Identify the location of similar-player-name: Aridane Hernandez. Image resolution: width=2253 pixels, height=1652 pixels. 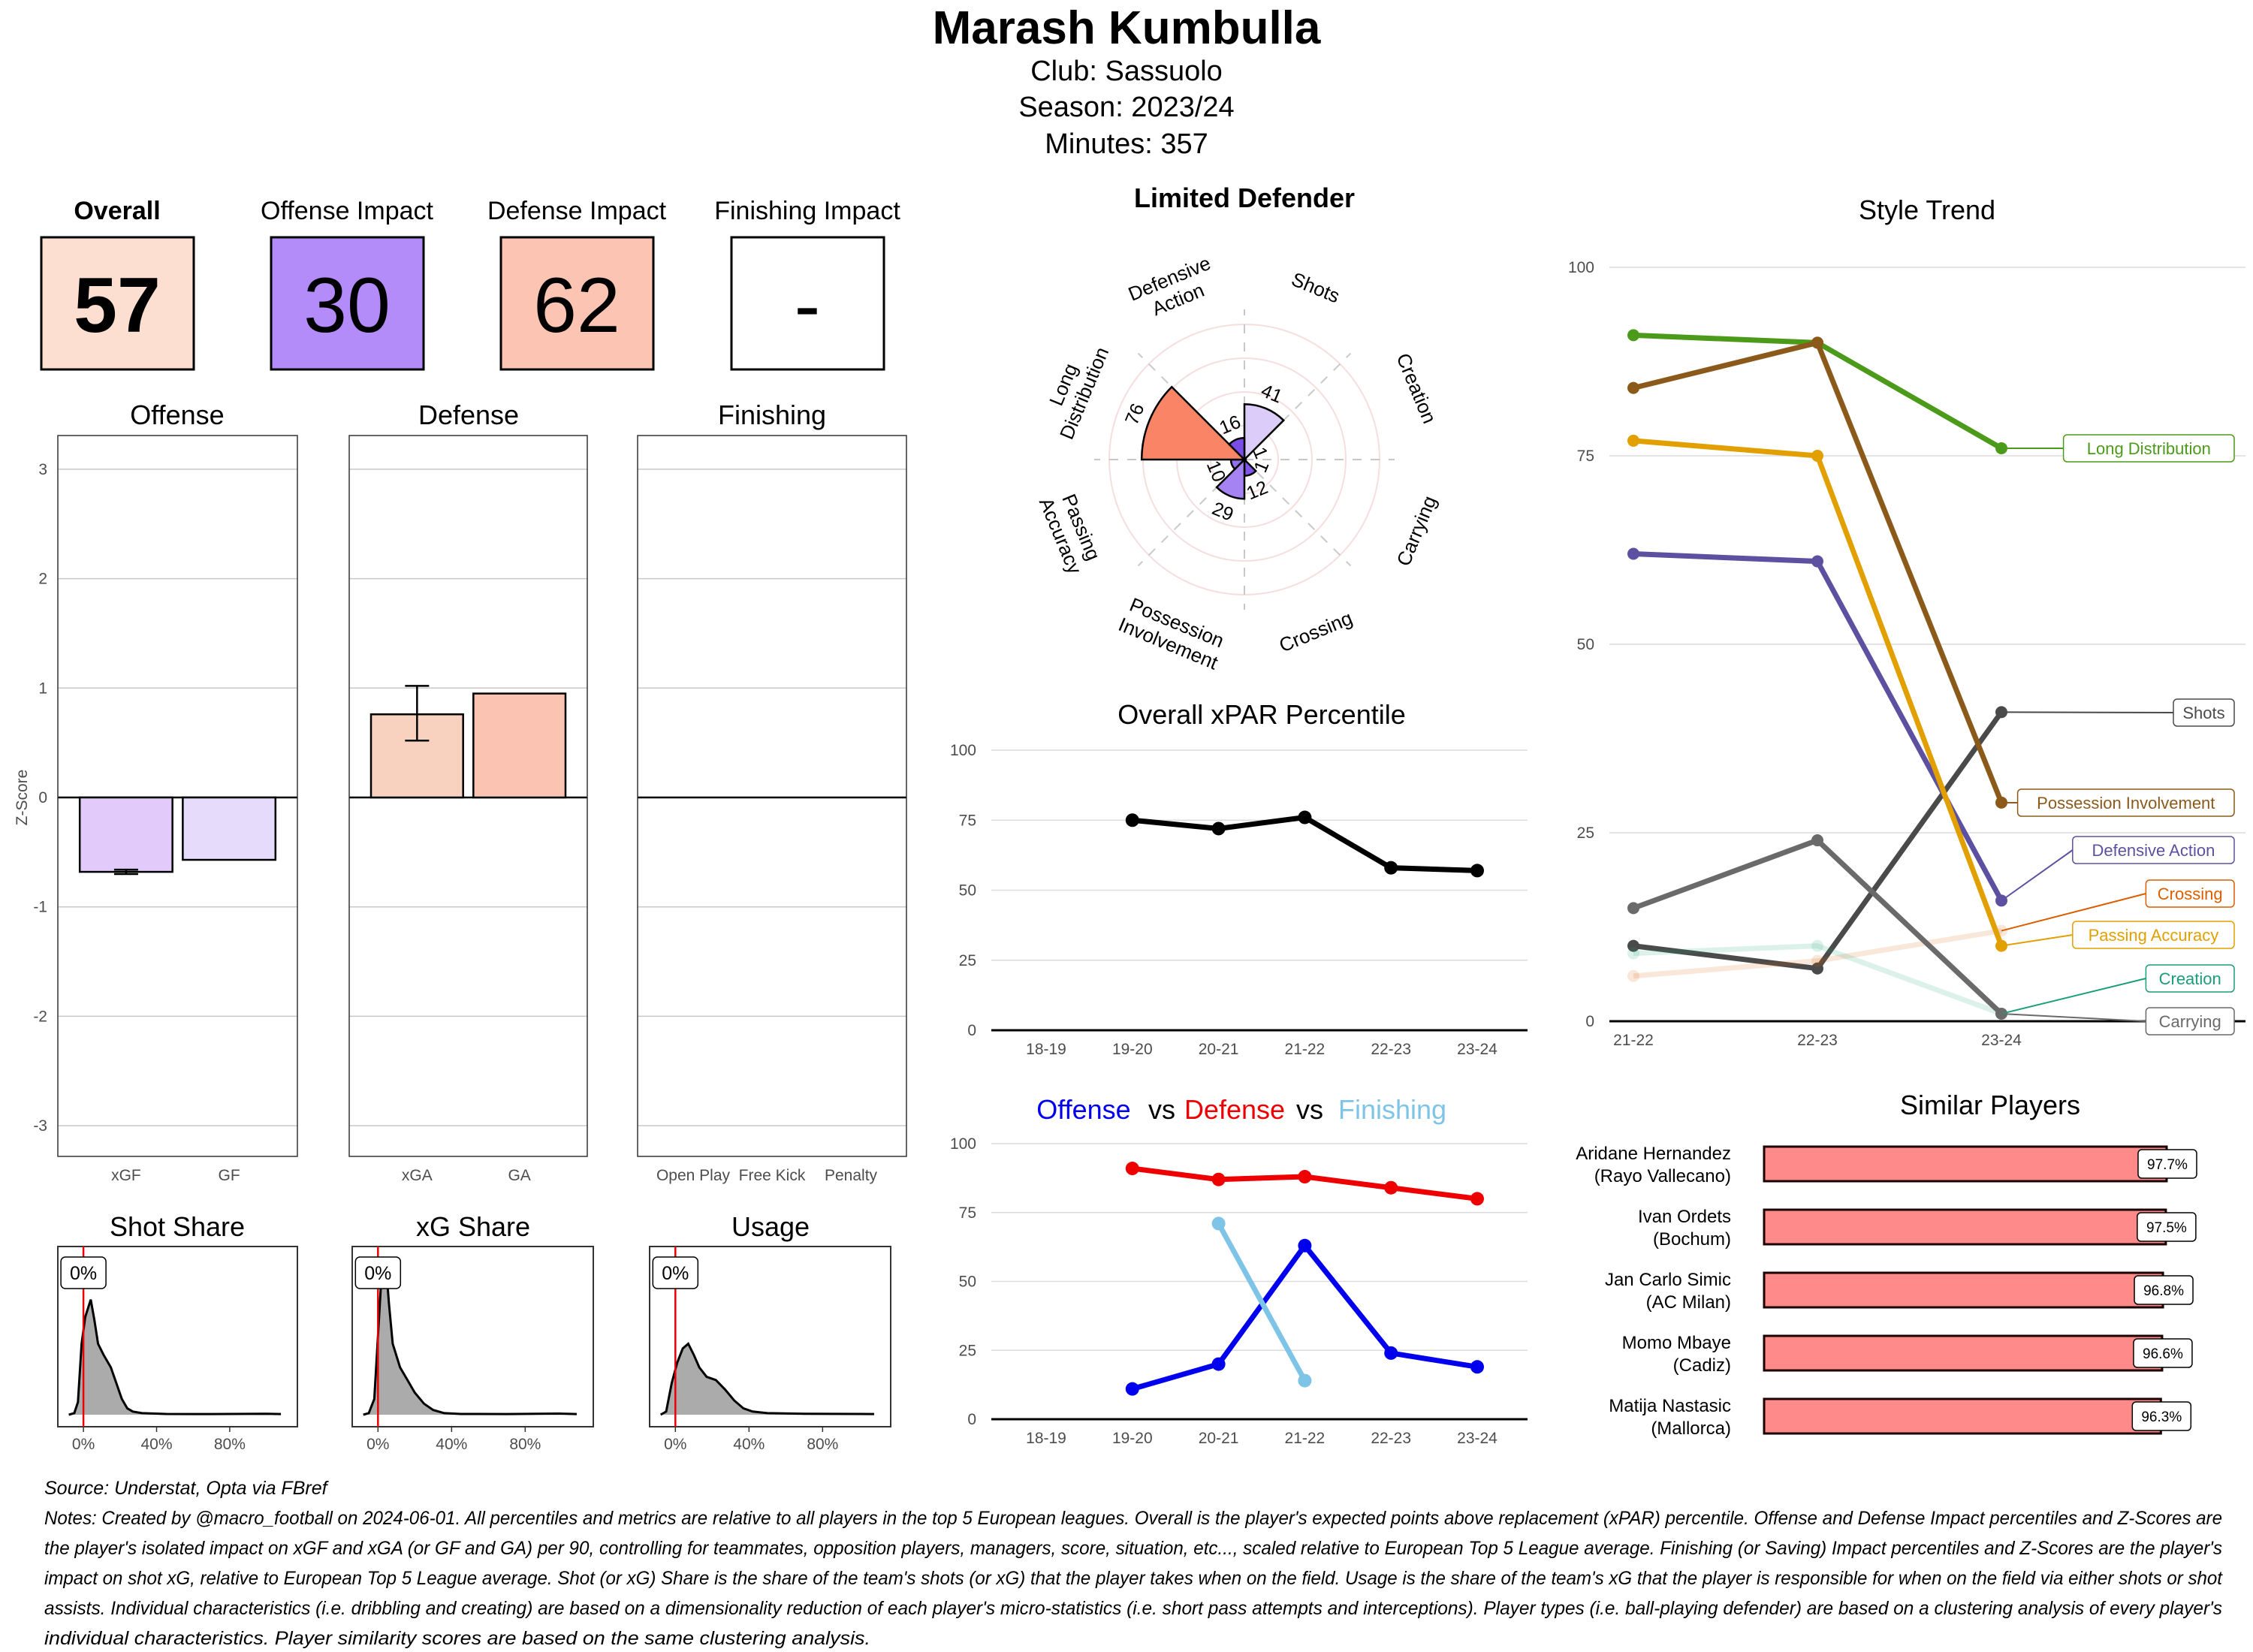
(1654, 1154).